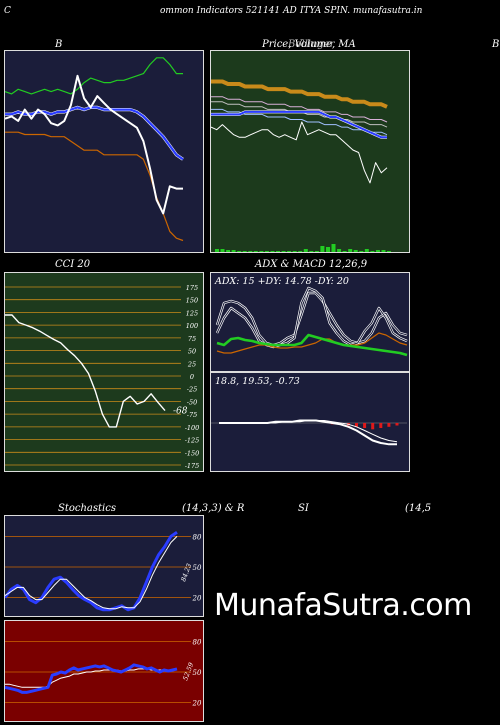 The image size is (500, 725). I want to click on cci-title: CCI 20, so click(73, 264).